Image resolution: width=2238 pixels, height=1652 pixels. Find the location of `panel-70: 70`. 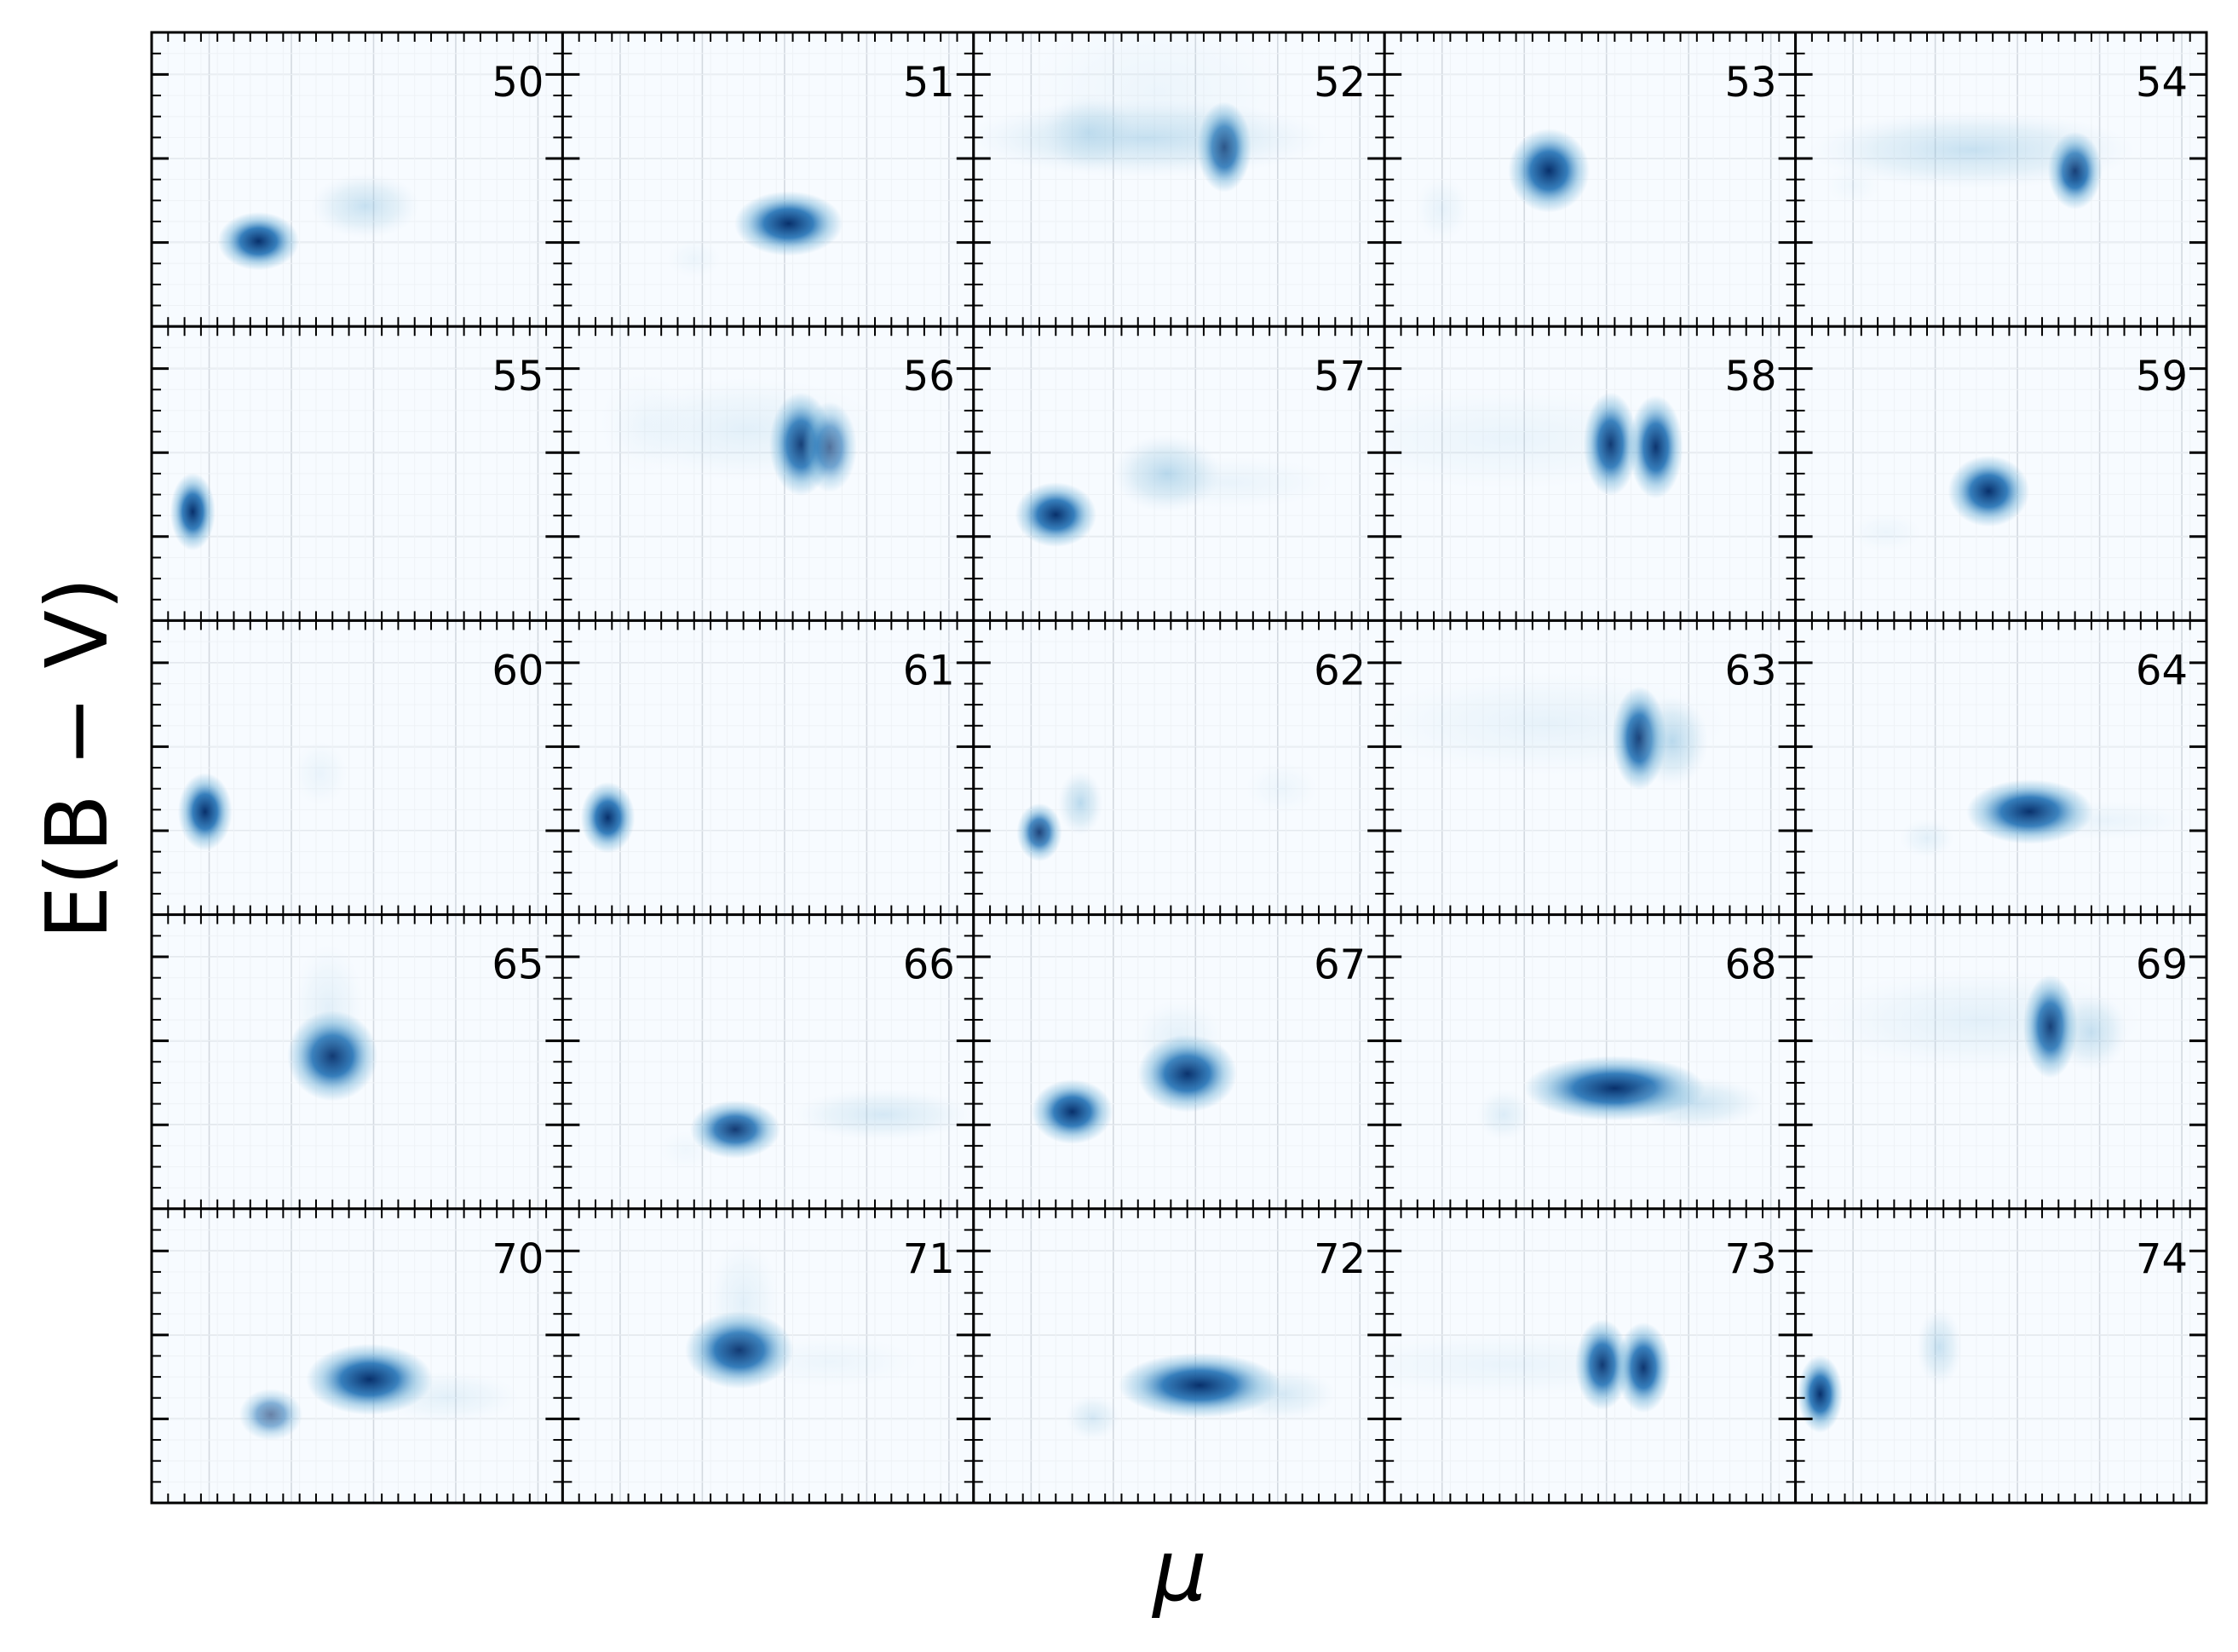

panel-70: 70 is located at coordinates (357, 1356).